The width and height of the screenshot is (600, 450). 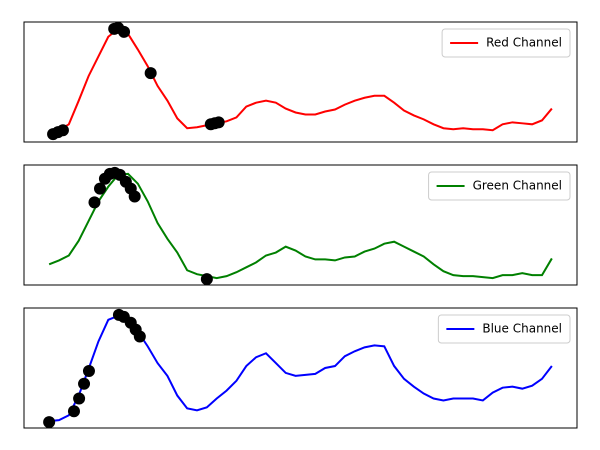 I want to click on legend: Red Channel, so click(x=506, y=43).